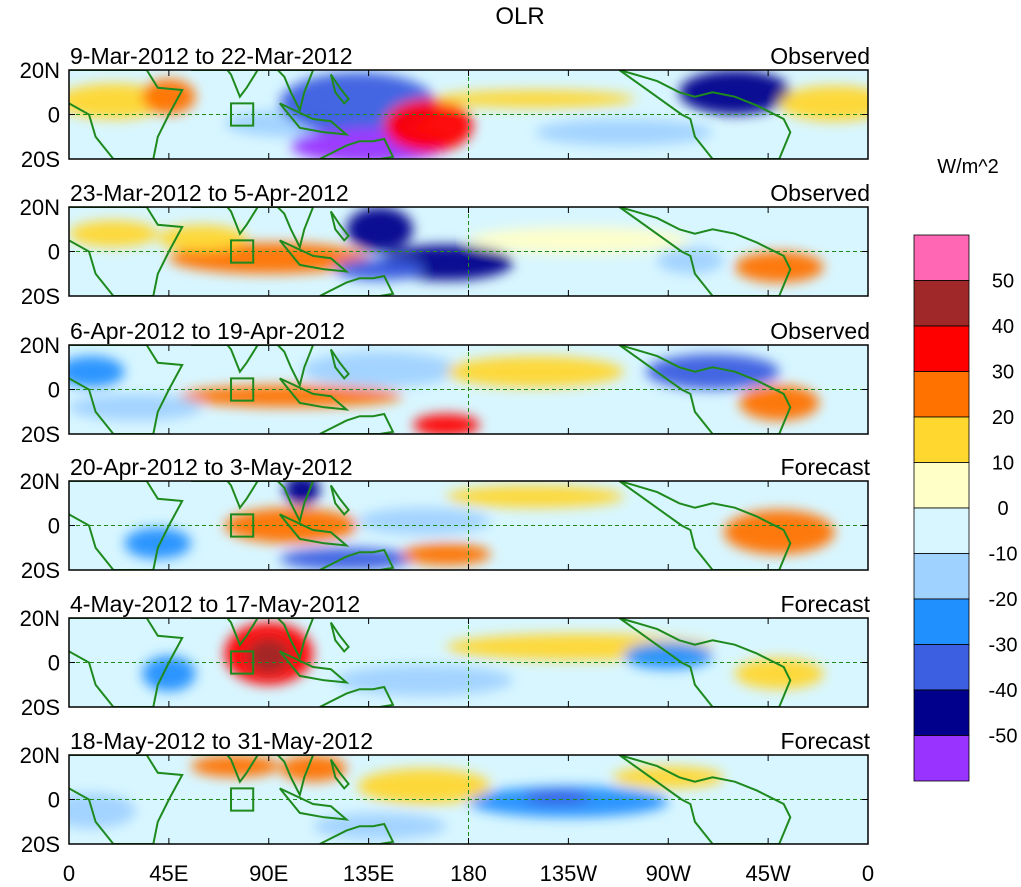  Describe the element at coordinates (1003, 646) in the screenshot. I see `colorbar-label: -30` at that location.